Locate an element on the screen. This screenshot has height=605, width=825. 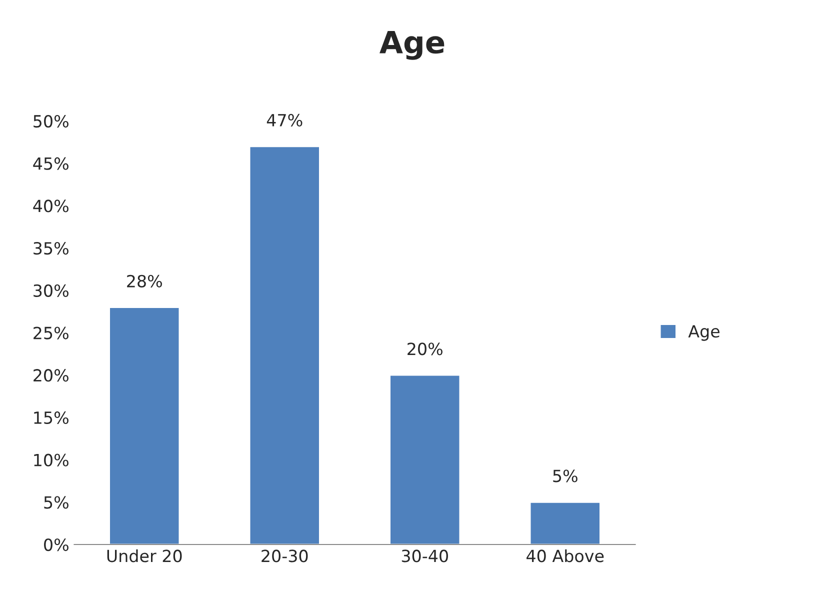
y-tick-label: 35% is located at coordinates (51, 248).